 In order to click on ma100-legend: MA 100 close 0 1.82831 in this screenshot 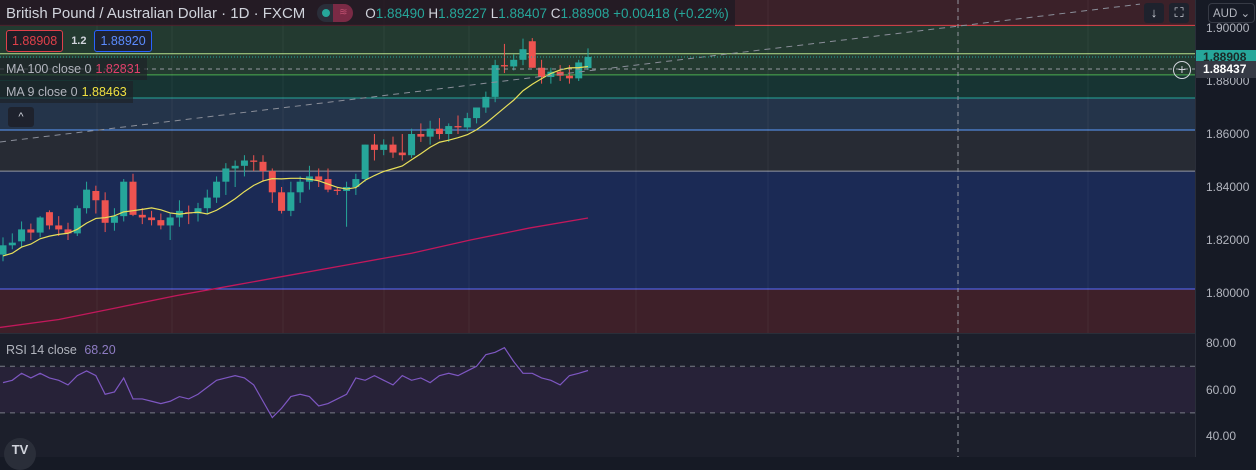, I will do `click(73, 69)`.